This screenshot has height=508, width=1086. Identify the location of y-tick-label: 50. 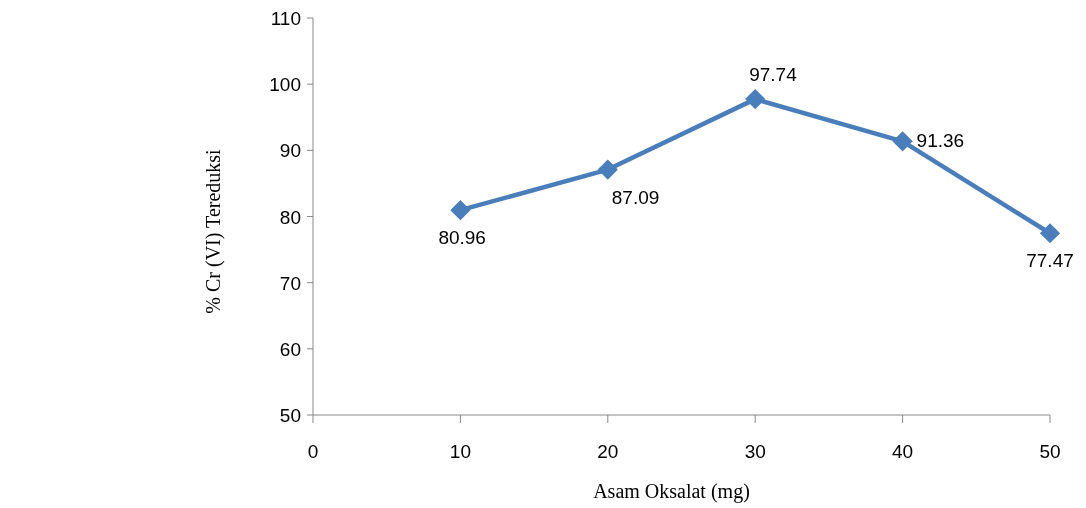
(290, 415).